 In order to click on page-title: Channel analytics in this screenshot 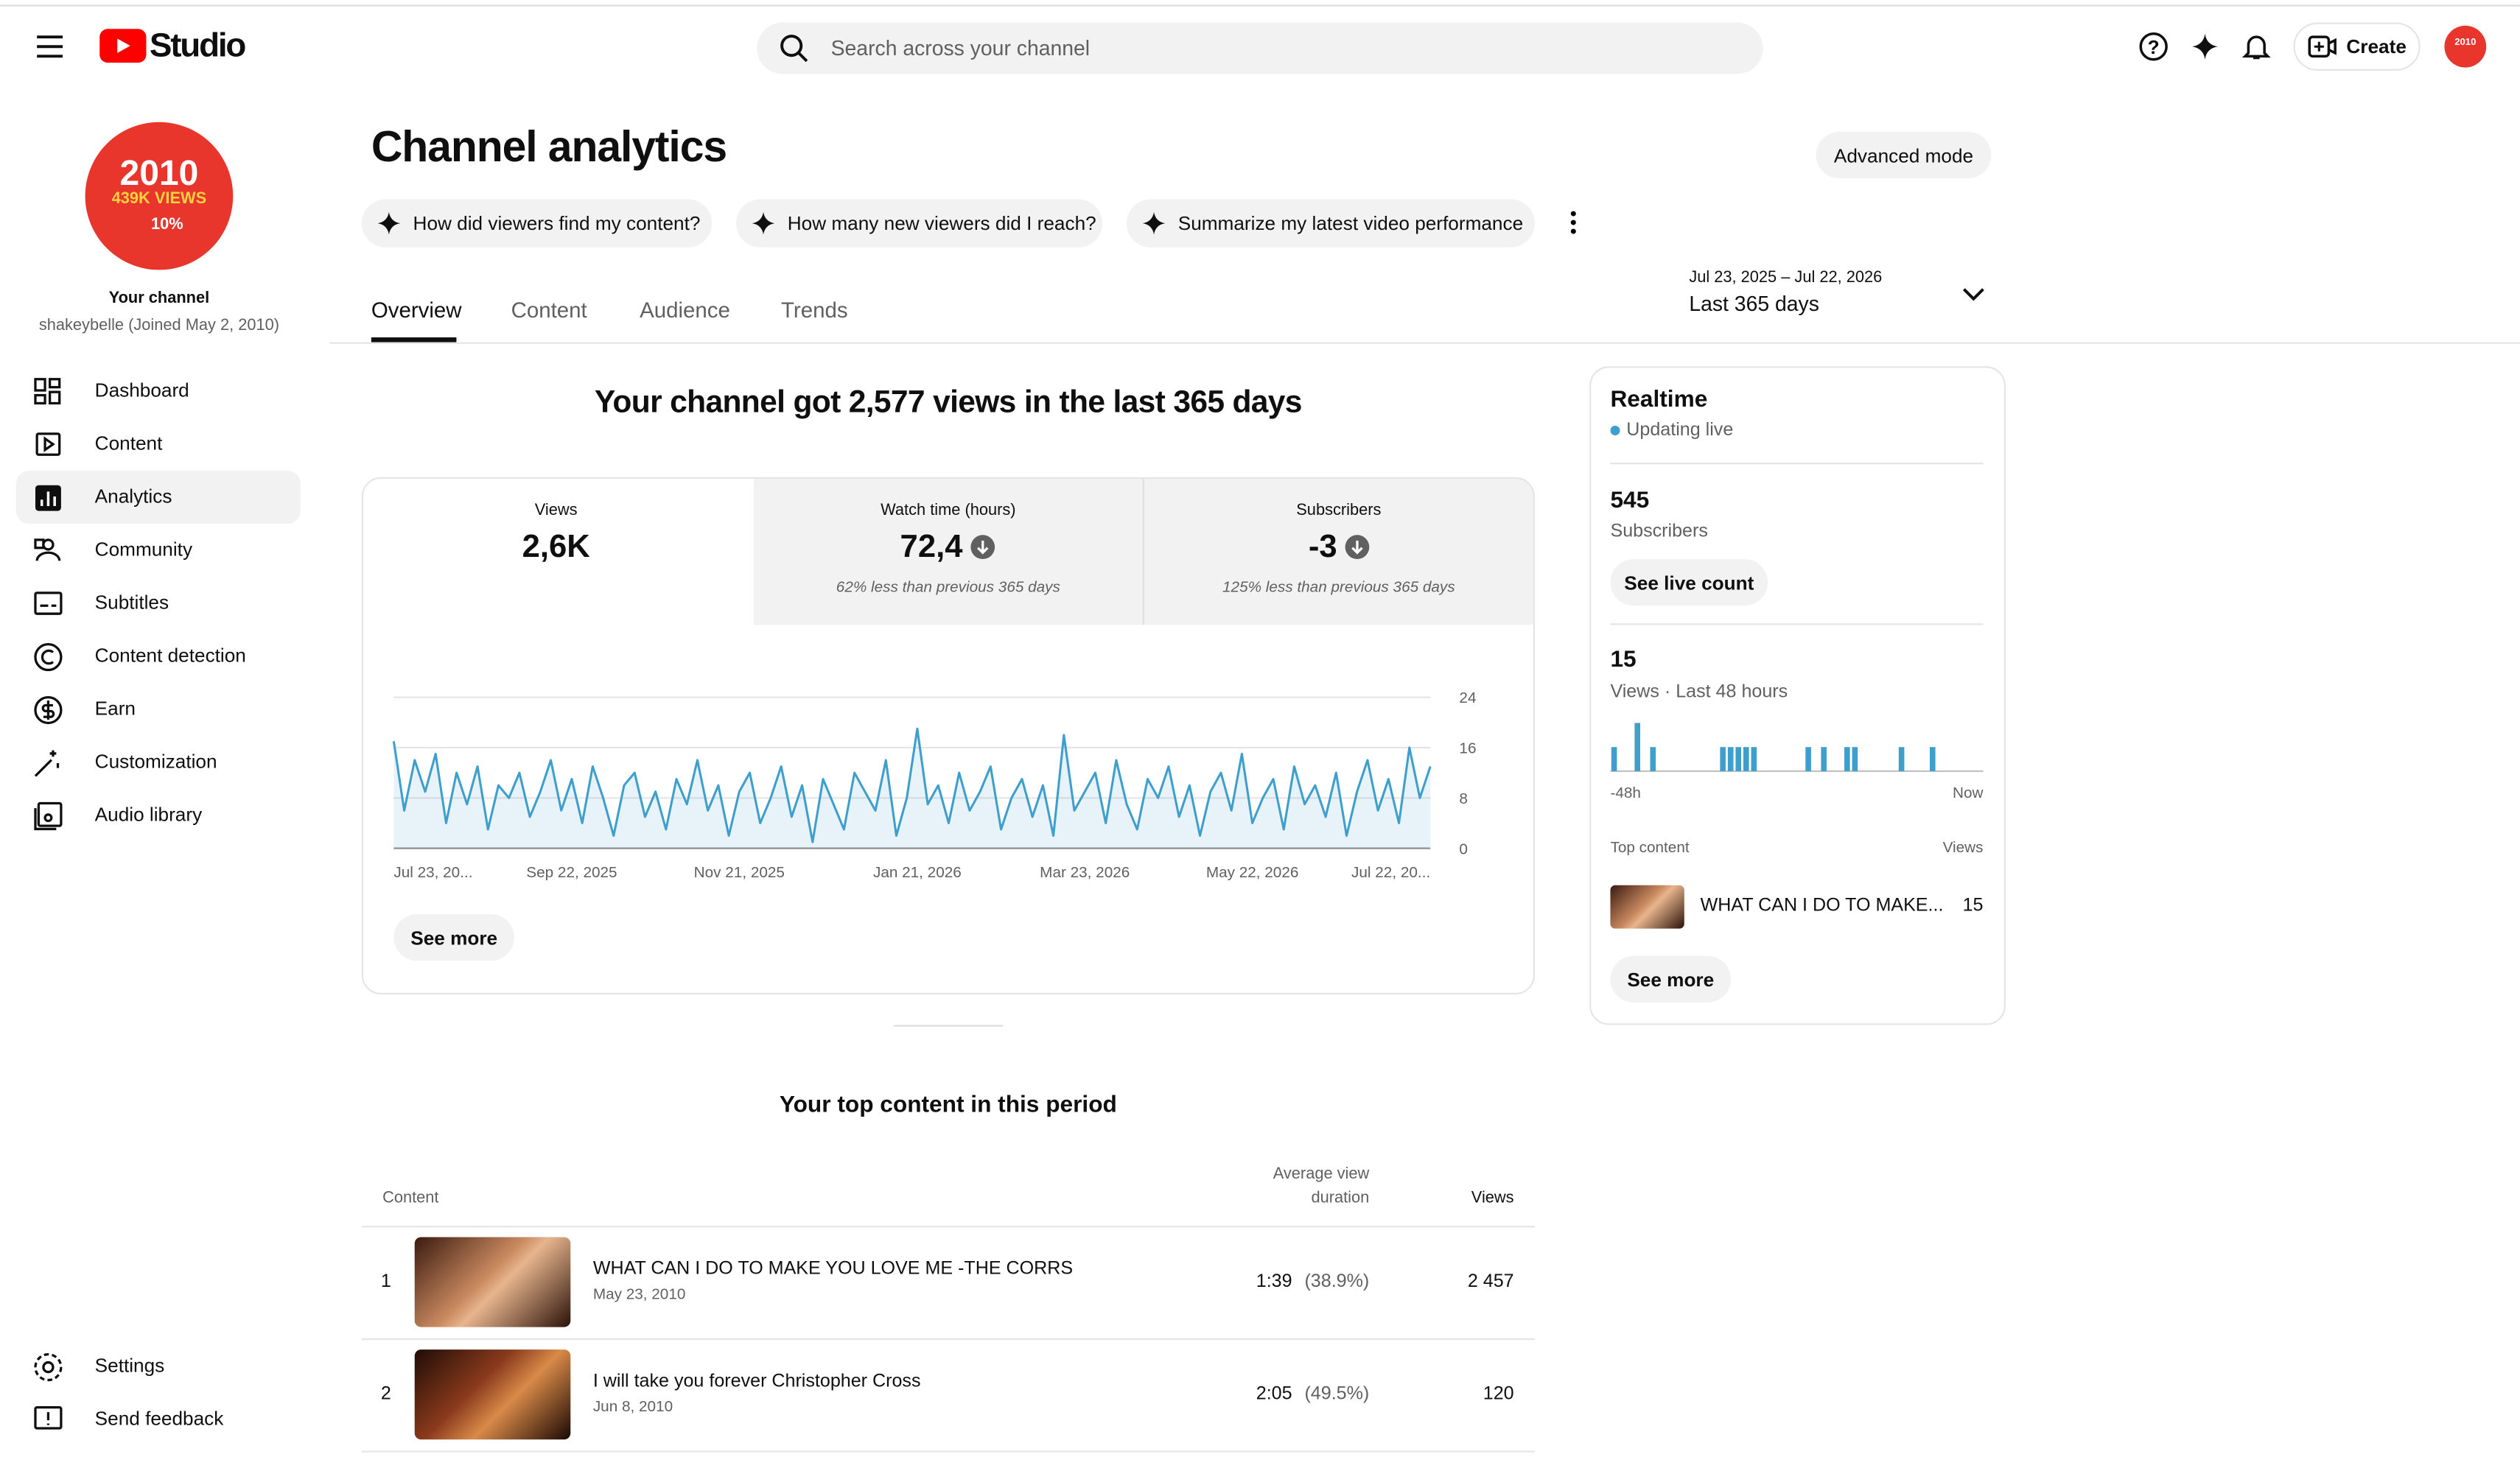, I will do `click(549, 147)`.